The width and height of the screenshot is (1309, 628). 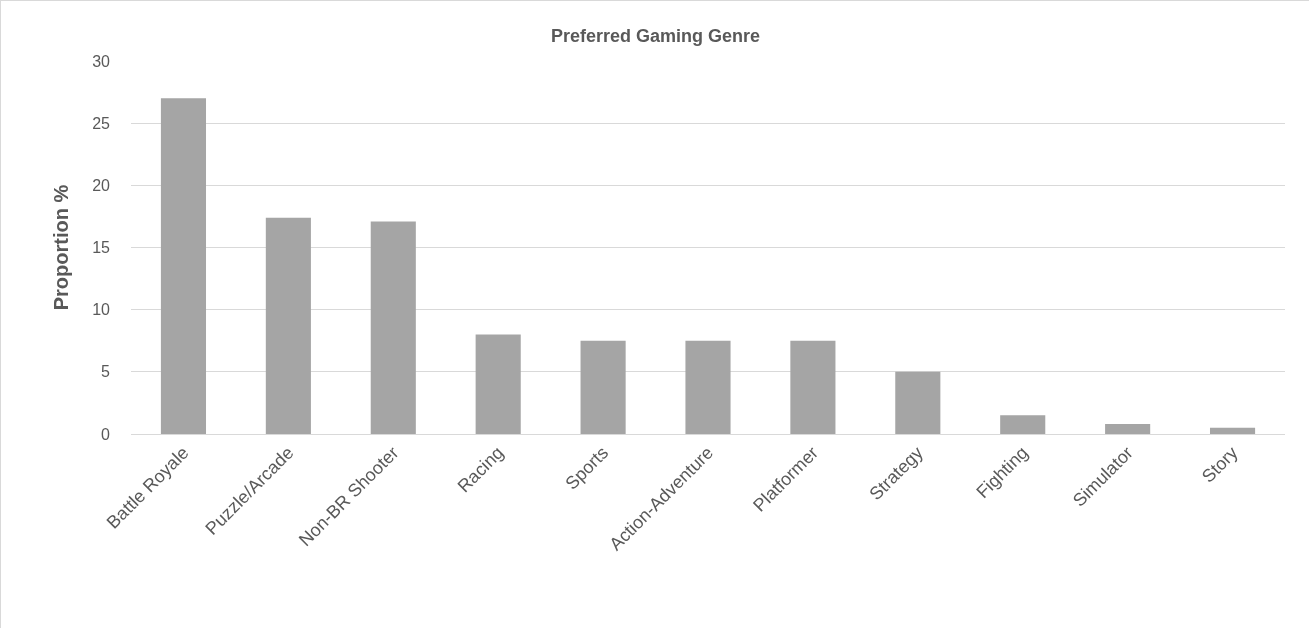 I want to click on y-tick-label: 30, so click(x=101, y=61).